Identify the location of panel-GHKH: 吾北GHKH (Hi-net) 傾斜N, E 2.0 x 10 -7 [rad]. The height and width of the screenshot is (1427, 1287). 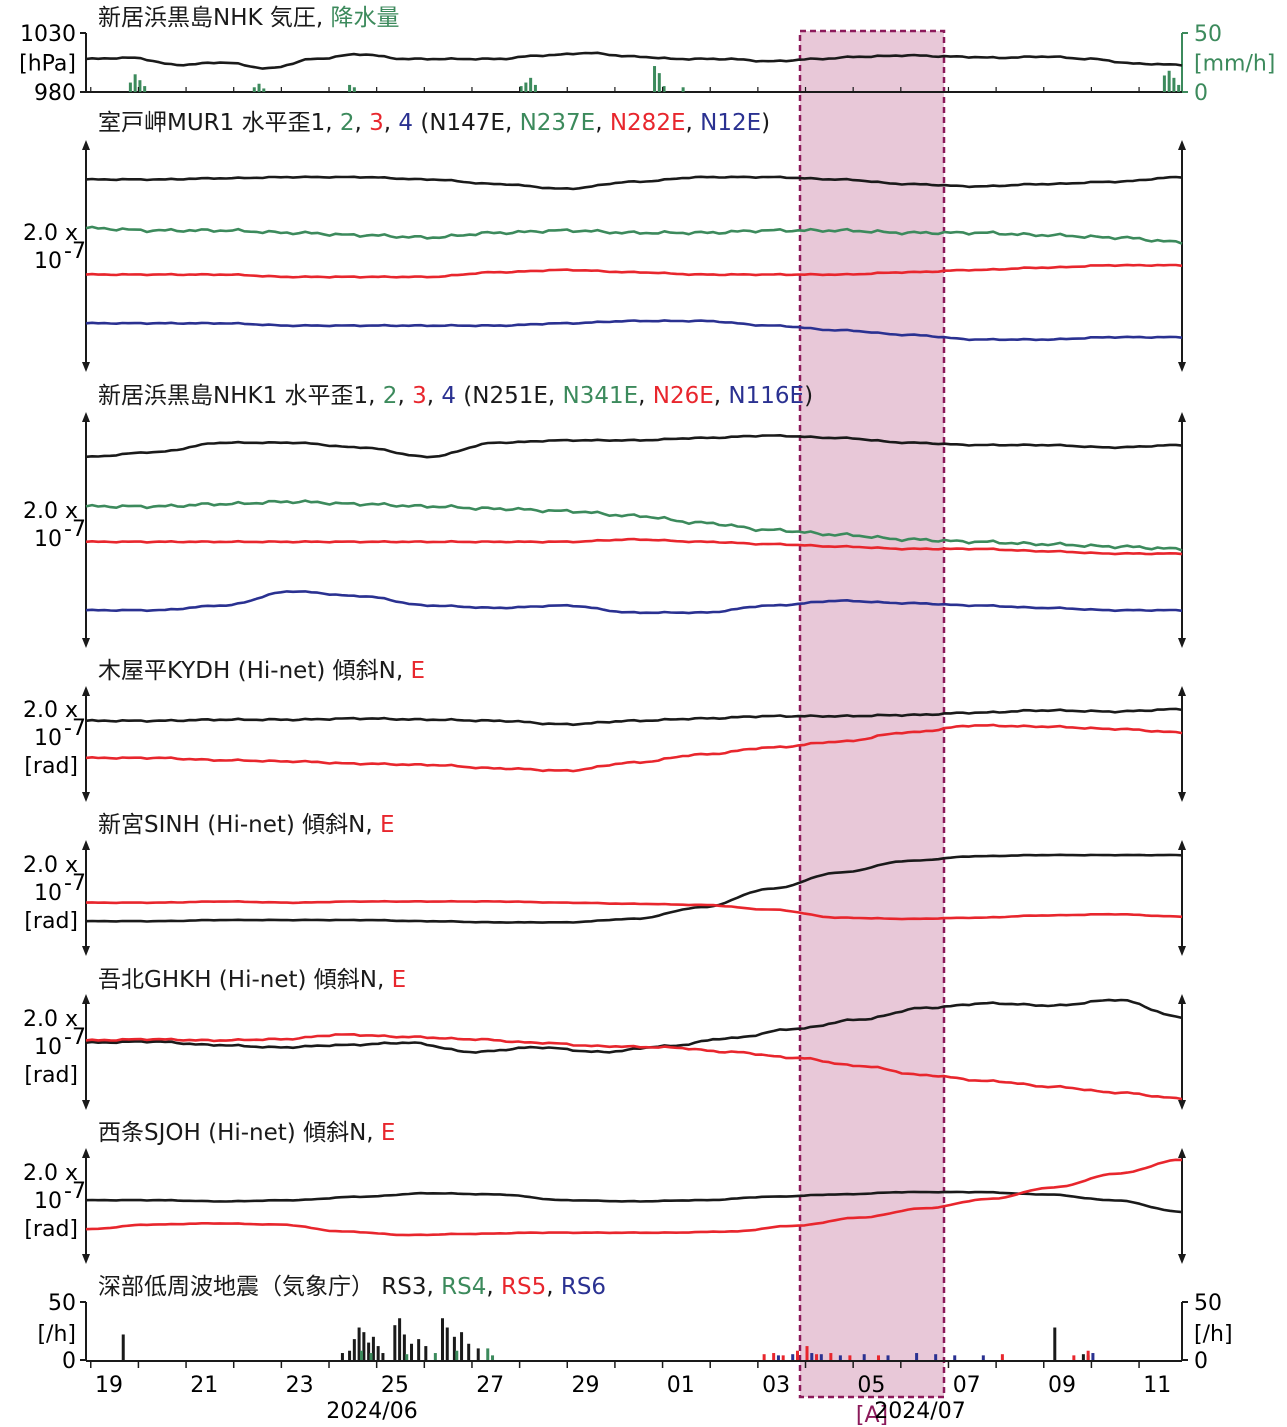
(604, 1038).